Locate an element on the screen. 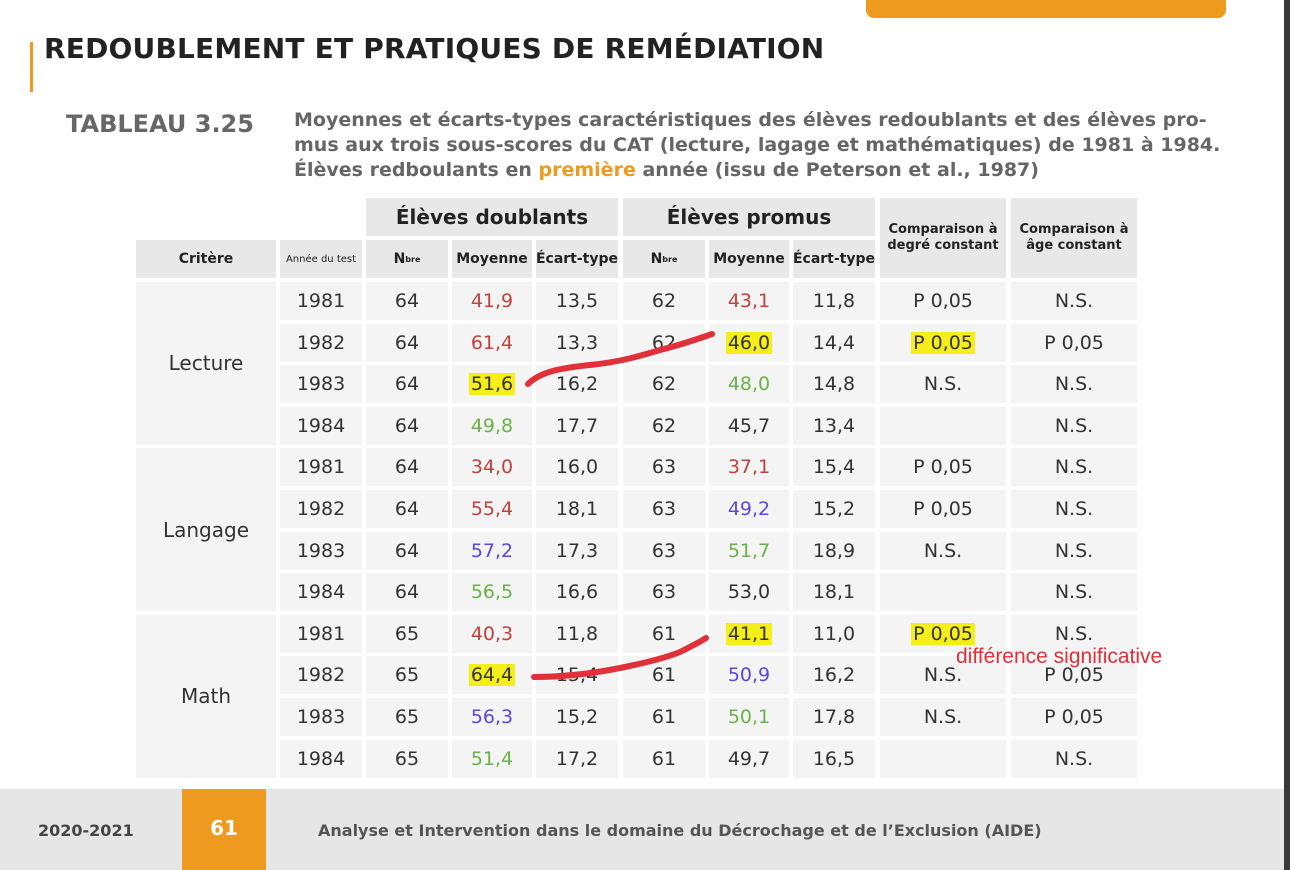 The height and width of the screenshot is (870, 1290). cell-s1: 16,0 is located at coordinates (577, 467).